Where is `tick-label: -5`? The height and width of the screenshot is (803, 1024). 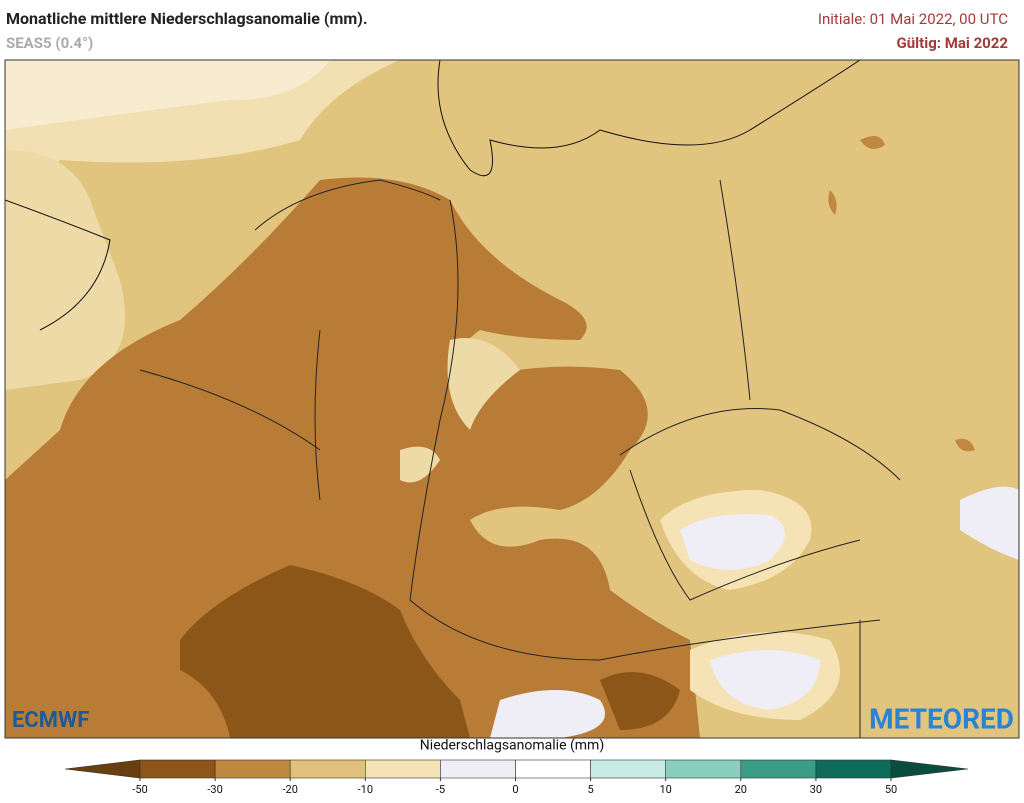
tick-label: -5 is located at coordinates (440, 789).